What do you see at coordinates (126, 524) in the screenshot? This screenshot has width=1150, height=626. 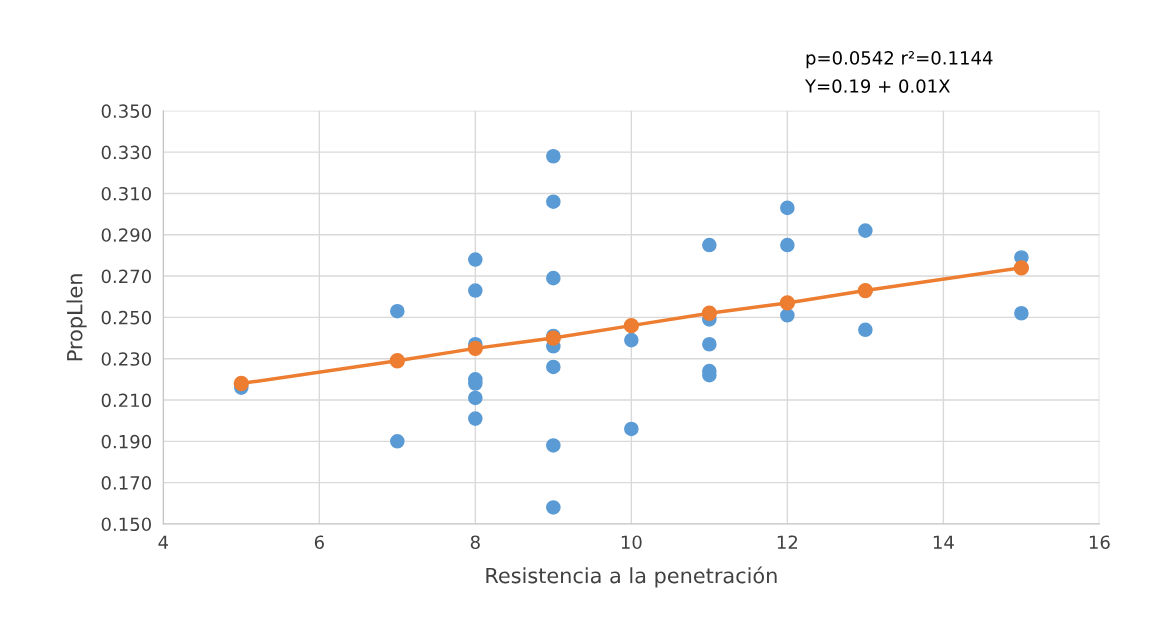 I see `y-tick-label: 0.150` at bounding box center [126, 524].